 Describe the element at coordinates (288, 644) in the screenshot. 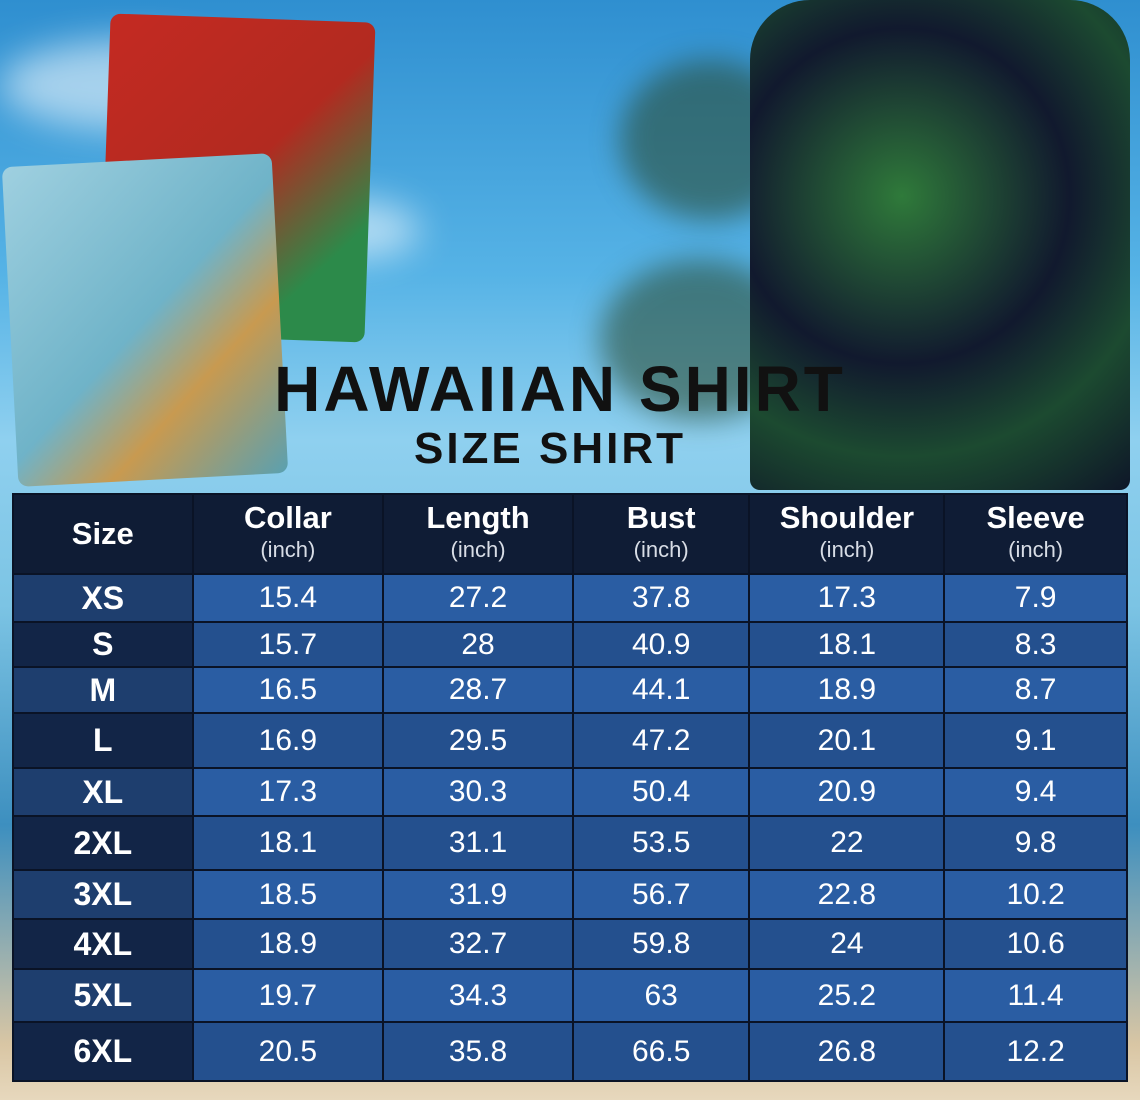

I see `measurement-cell: 15.7` at that location.